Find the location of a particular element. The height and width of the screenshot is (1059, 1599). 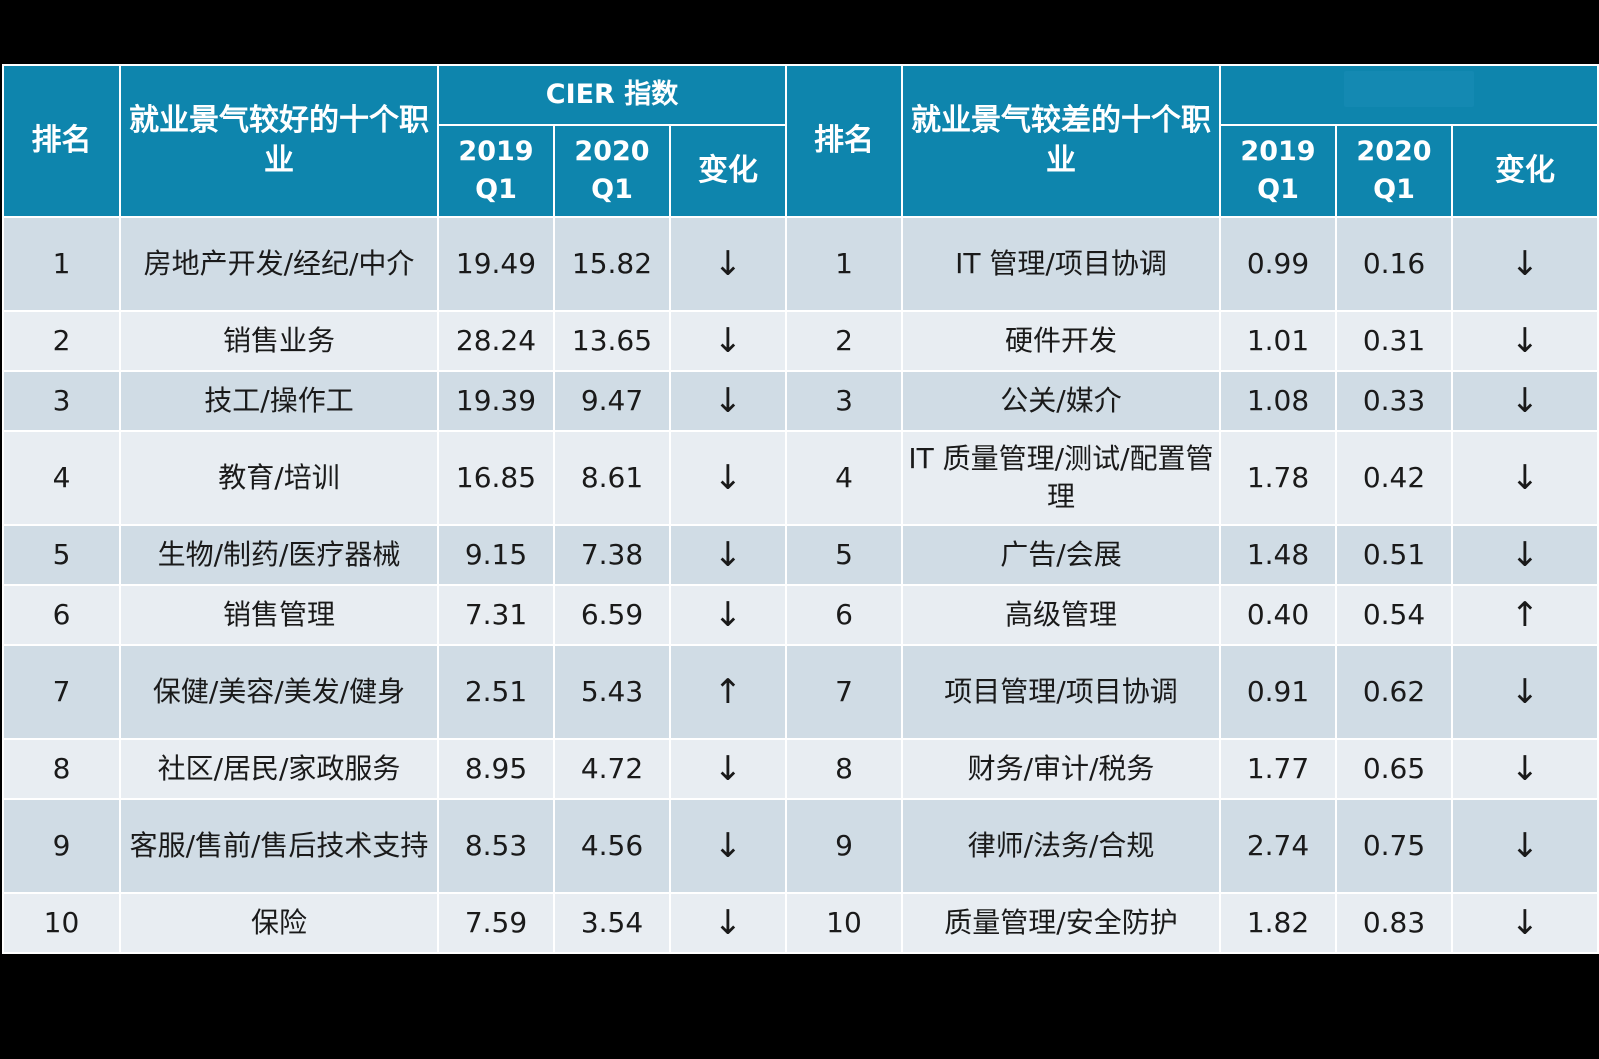

bad-occupation-cell: 高级管理 is located at coordinates (1061, 615).